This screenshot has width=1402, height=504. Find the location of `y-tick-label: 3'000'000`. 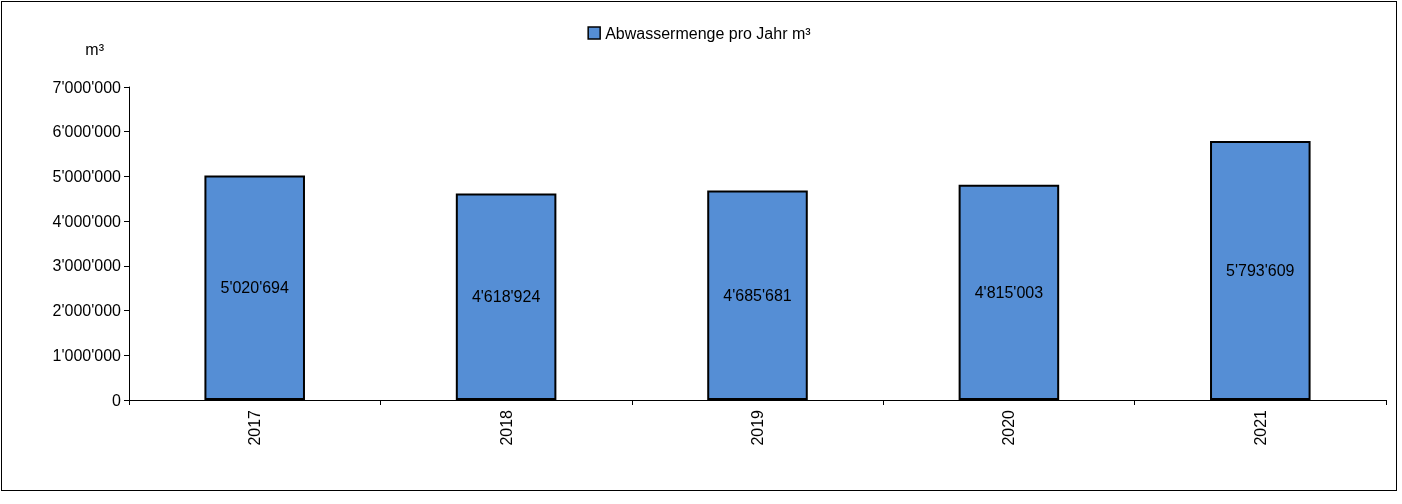

y-tick-label: 3'000'000 is located at coordinates (87, 266).